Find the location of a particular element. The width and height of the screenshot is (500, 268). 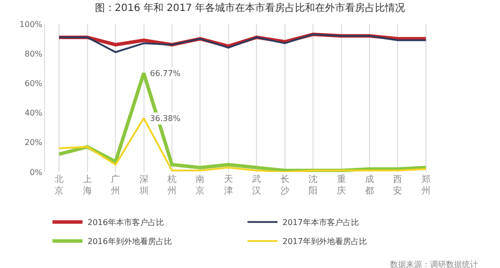

x-tick-label: 长沙 is located at coordinates (285, 185).